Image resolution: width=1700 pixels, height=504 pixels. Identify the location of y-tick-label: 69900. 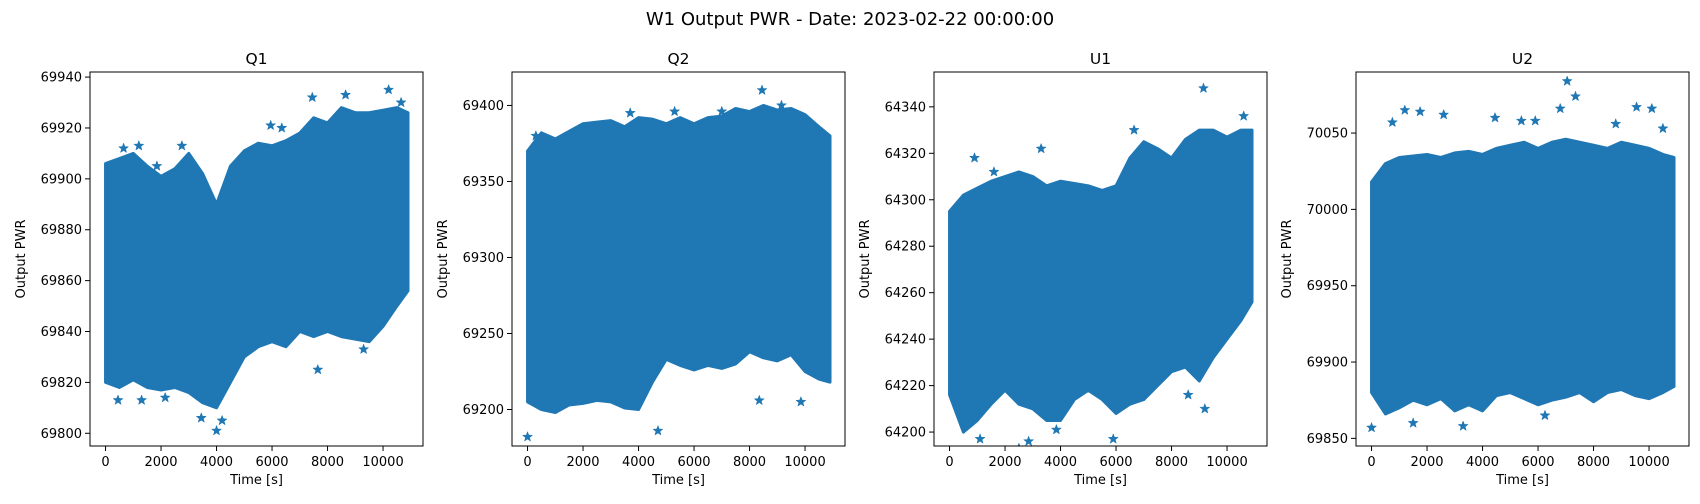
(61, 179).